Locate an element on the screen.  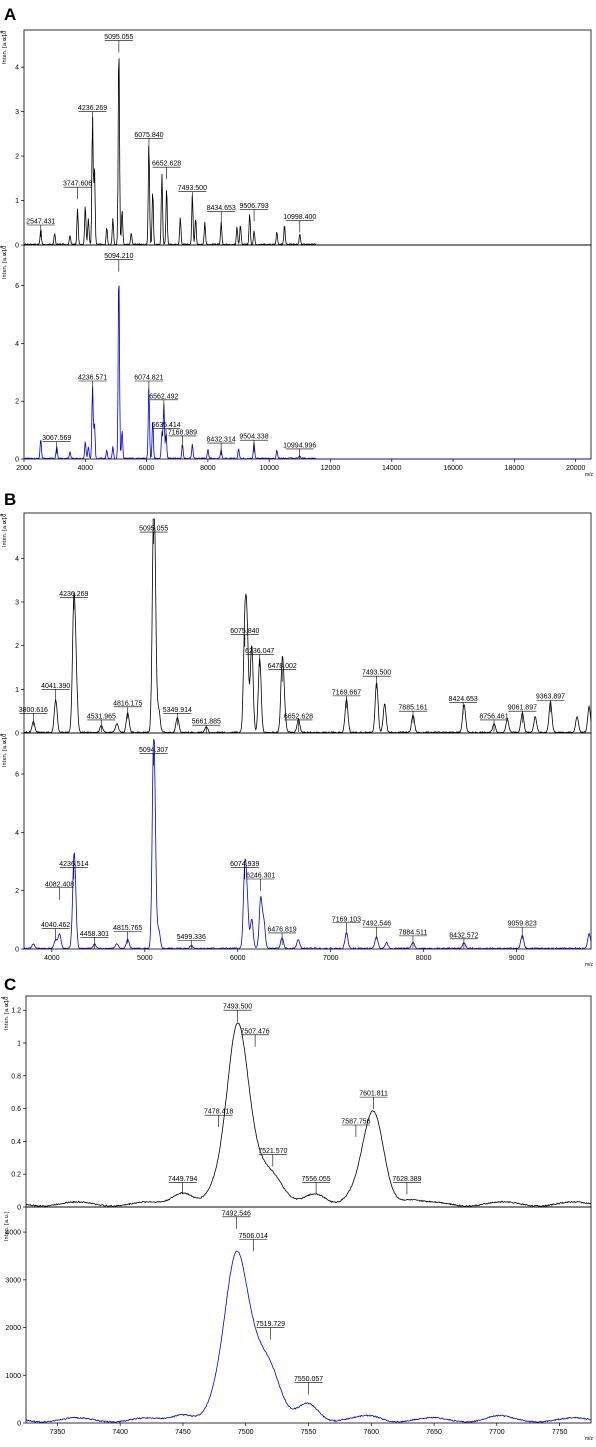
x-tick-label: 7700 is located at coordinates (497, 1432).